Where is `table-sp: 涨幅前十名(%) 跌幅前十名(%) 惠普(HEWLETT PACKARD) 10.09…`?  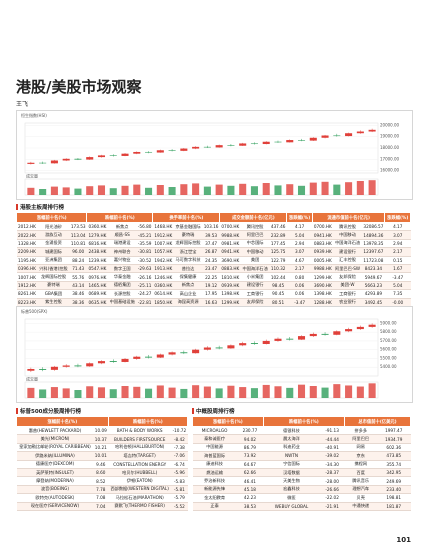
table-sp: 涨幅前十名(%) 跌幅前十名(%) 惠普(HEWLETT PACKARD) 10.09… is located at coordinates (102, 463).